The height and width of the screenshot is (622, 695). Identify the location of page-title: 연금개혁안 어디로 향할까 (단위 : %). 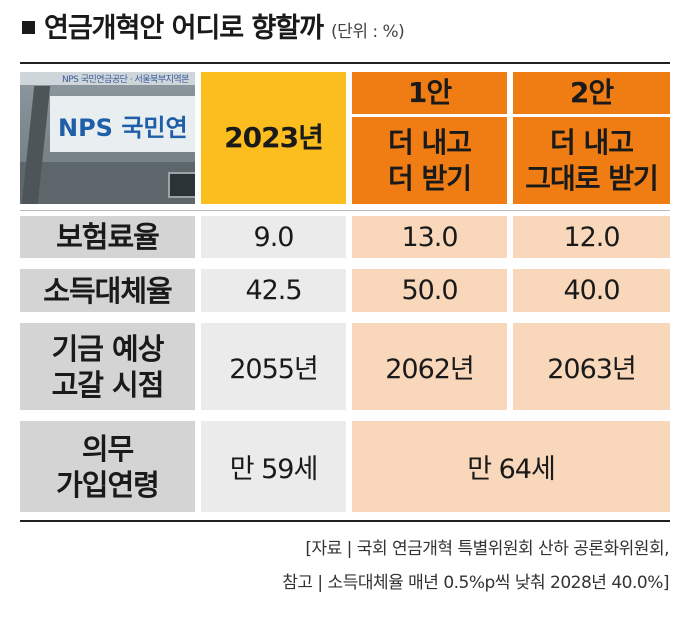
(213, 27).